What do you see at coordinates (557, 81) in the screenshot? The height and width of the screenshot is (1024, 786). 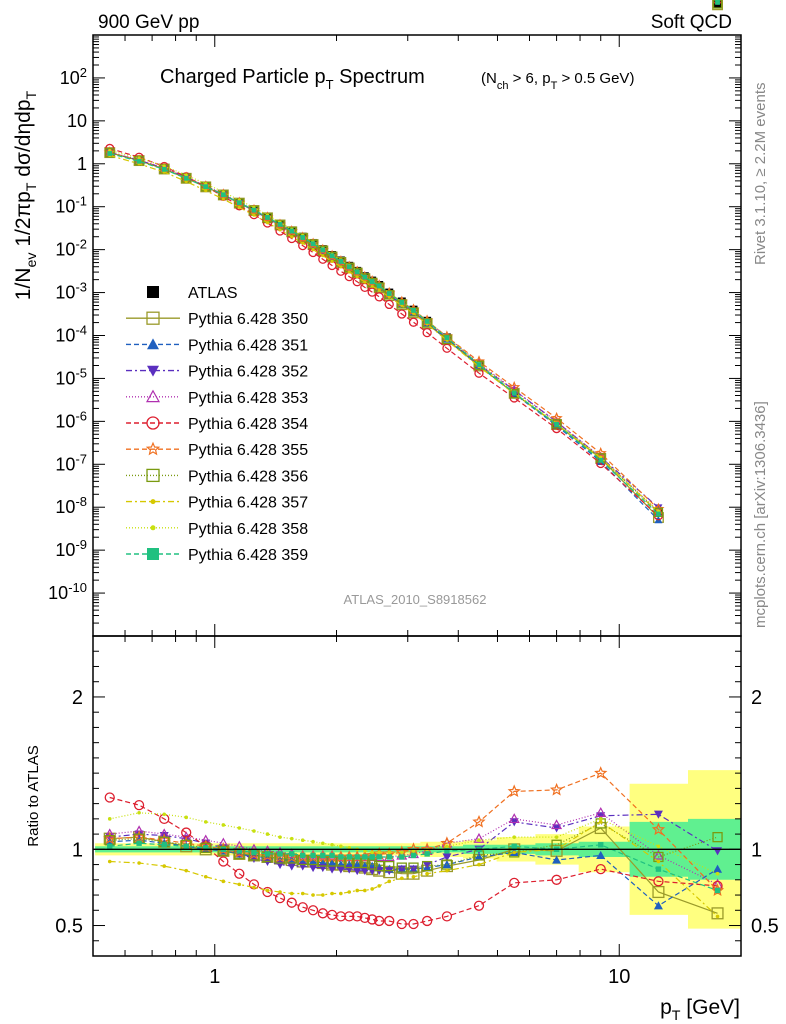 I see `chart-subtitle: (Nch > 6, pT > 0.5 GeV)` at bounding box center [557, 81].